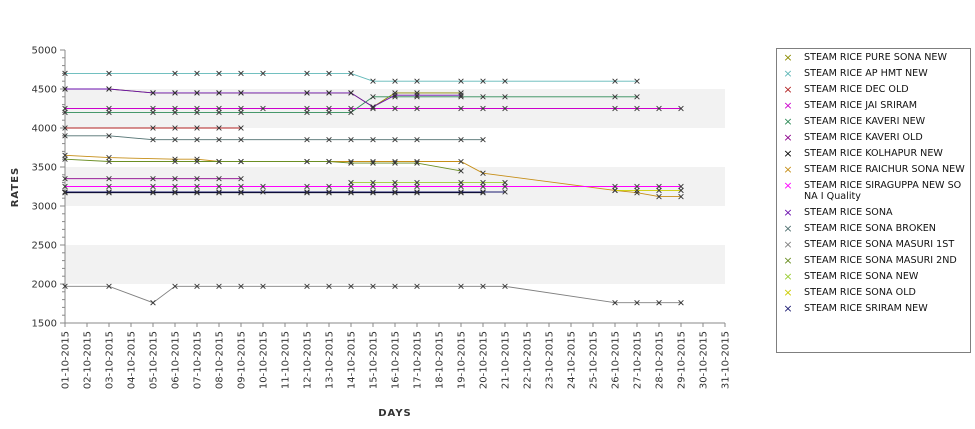 This screenshot has height=429, width=975. Describe the element at coordinates (874, 169) in the screenshot. I see `legend-item: × STEAM RICE RAICHUR SONA NEW` at that location.